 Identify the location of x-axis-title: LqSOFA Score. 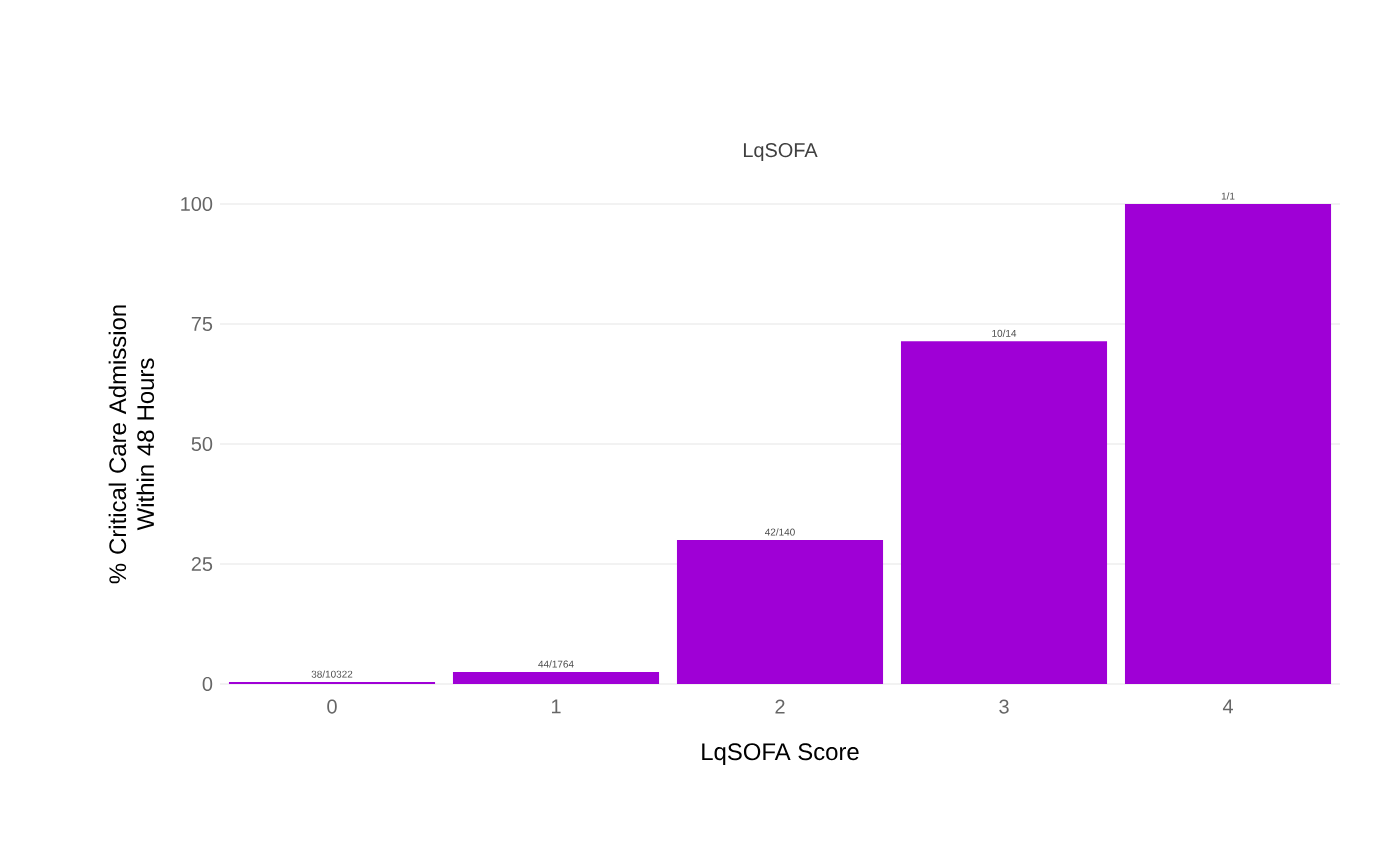
(780, 754).